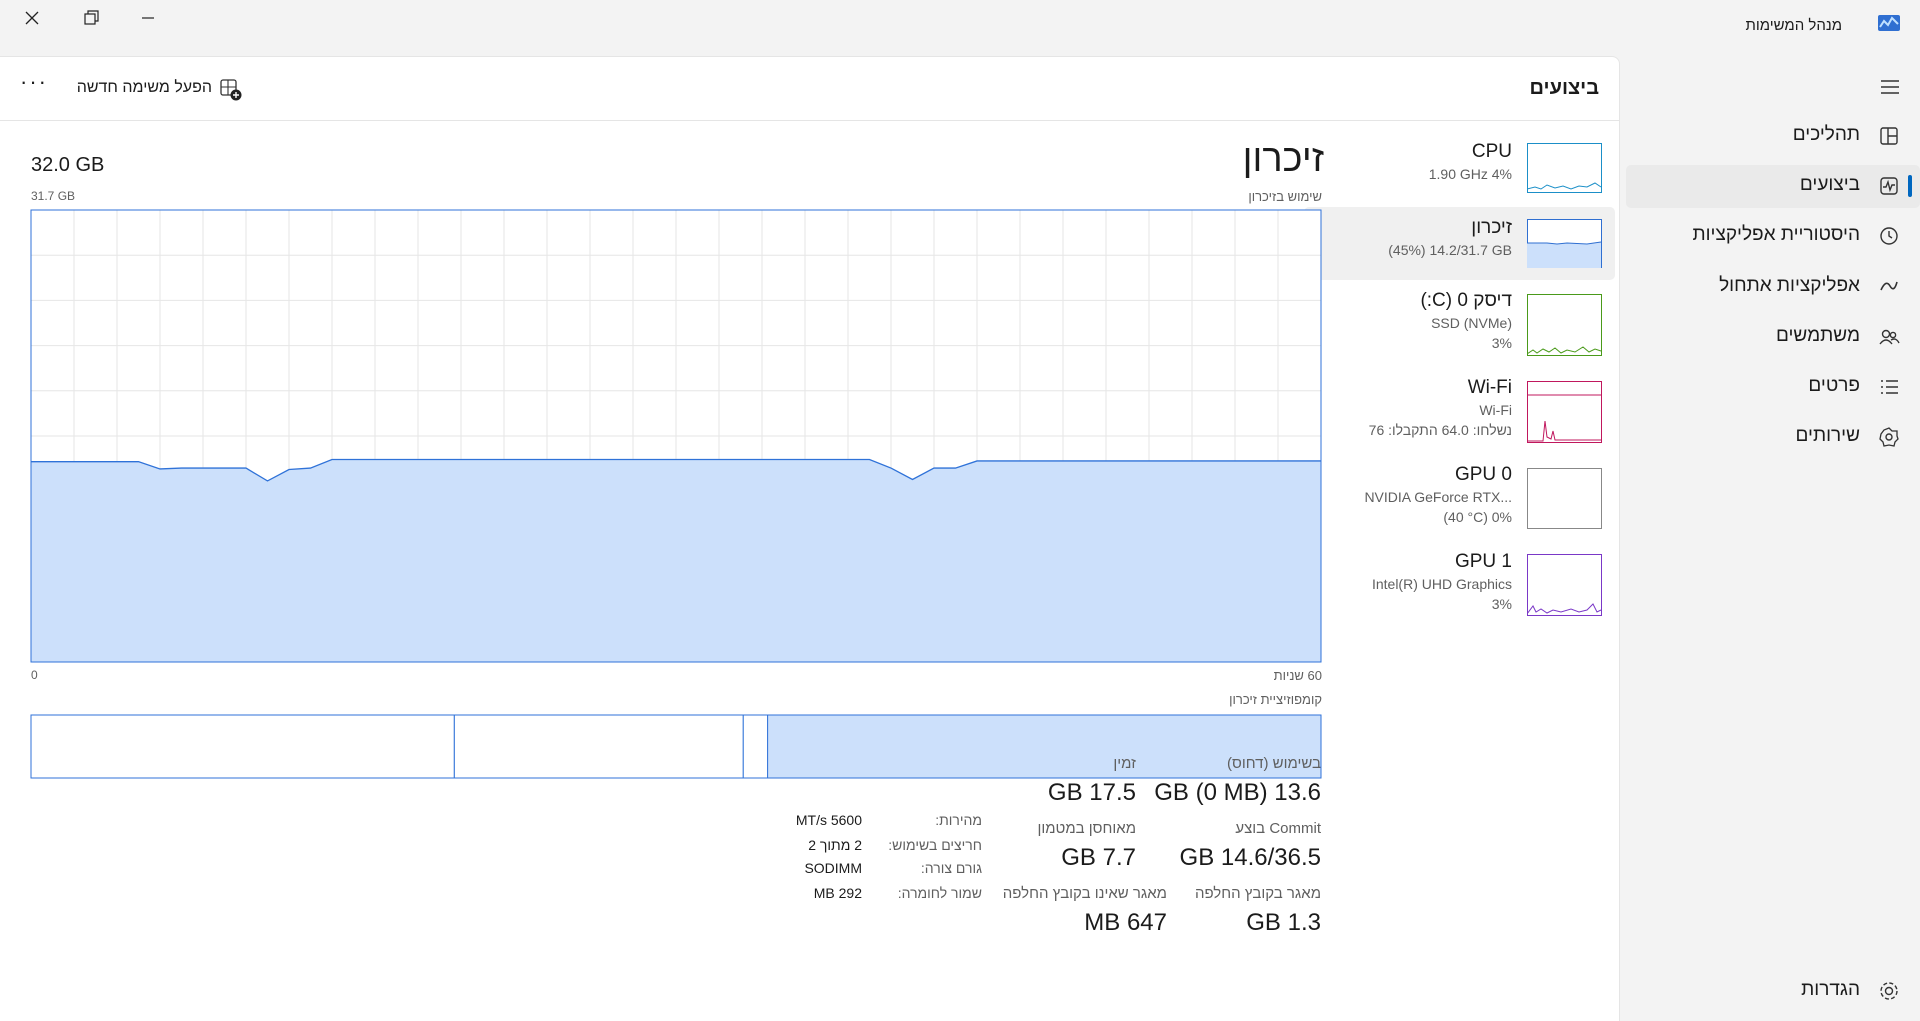 The height and width of the screenshot is (1021, 1920). Describe the element at coordinates (958, 820) in the screenshot. I see `detail-label: מהירות:` at that location.